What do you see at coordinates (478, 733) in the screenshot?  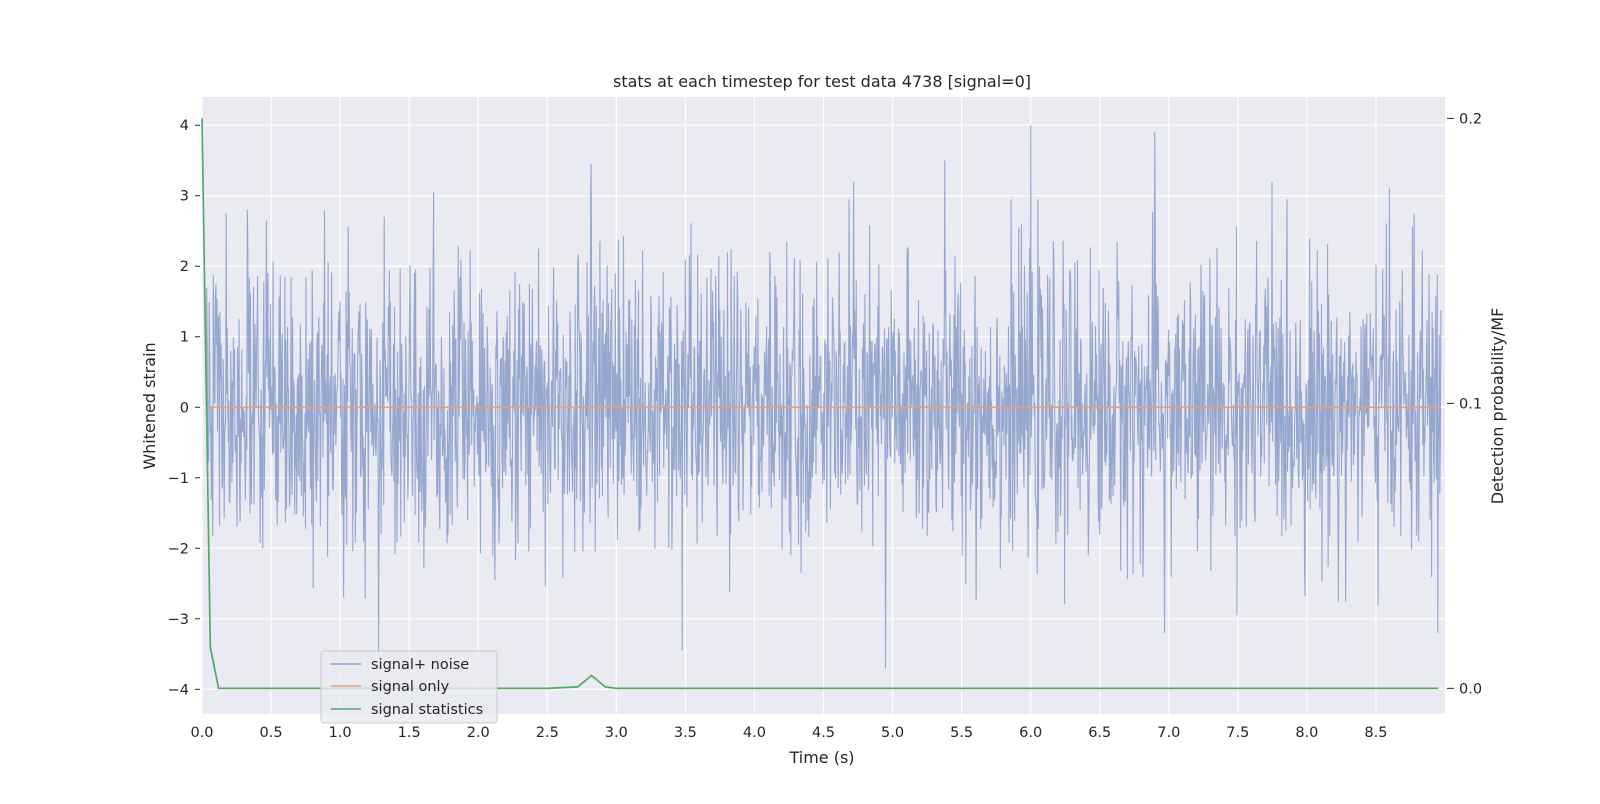 I see `x-tick-label: 2.0` at bounding box center [478, 733].